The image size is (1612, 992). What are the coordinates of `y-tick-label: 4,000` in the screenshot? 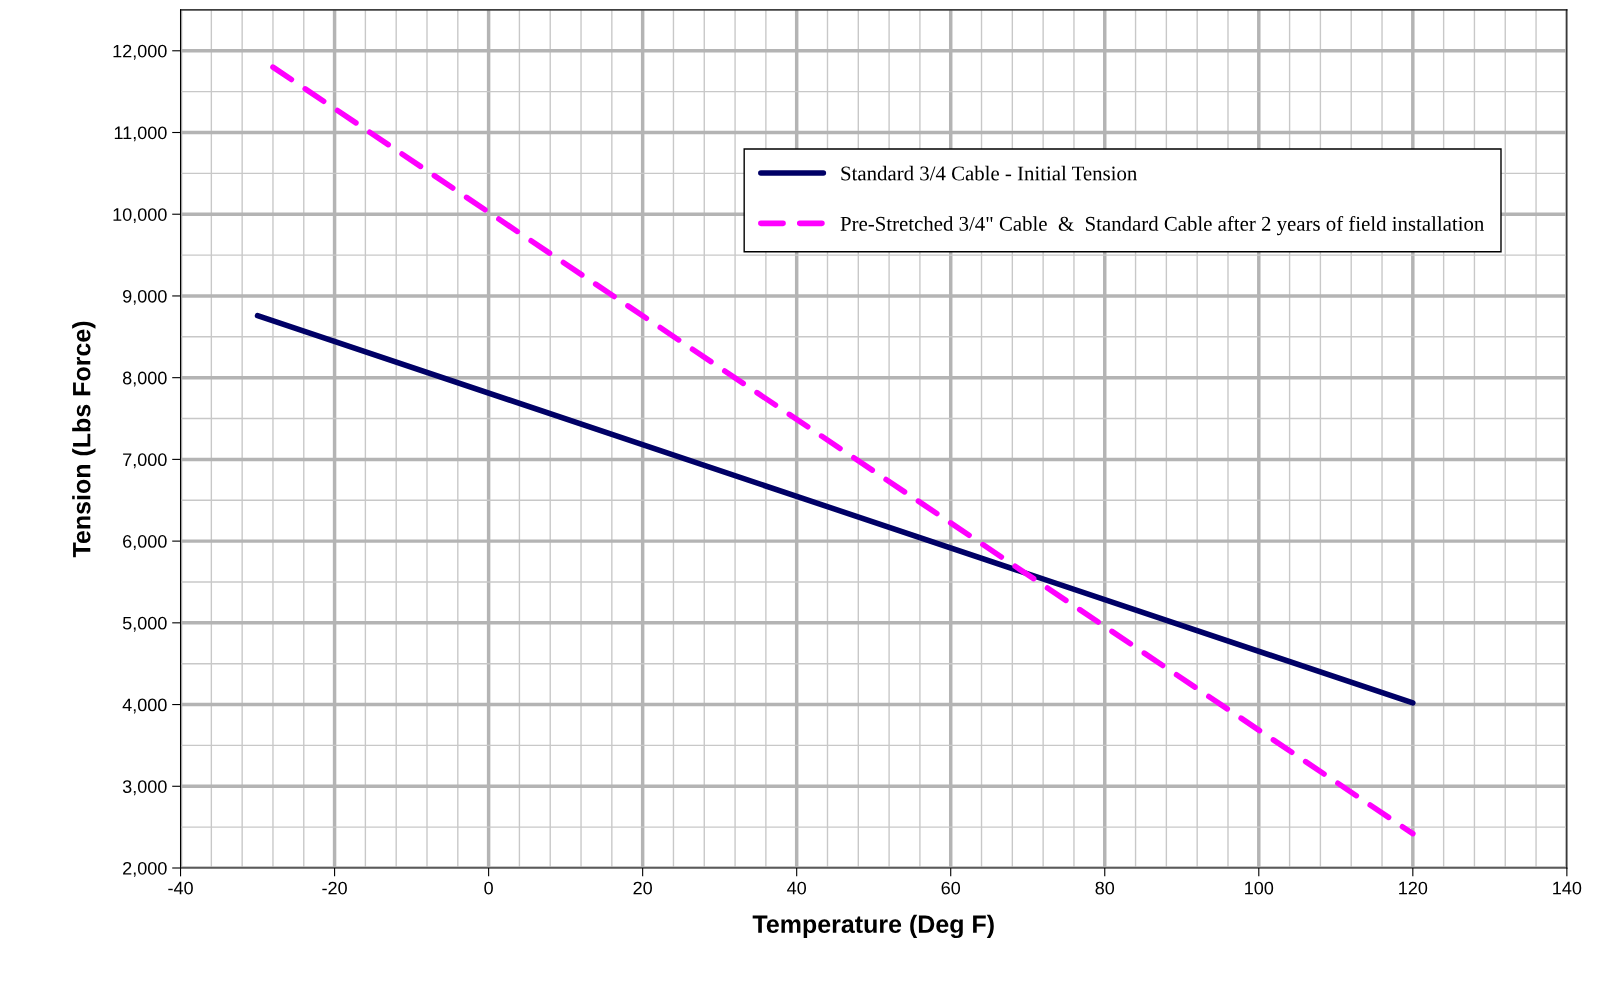 It's located at (144, 706).